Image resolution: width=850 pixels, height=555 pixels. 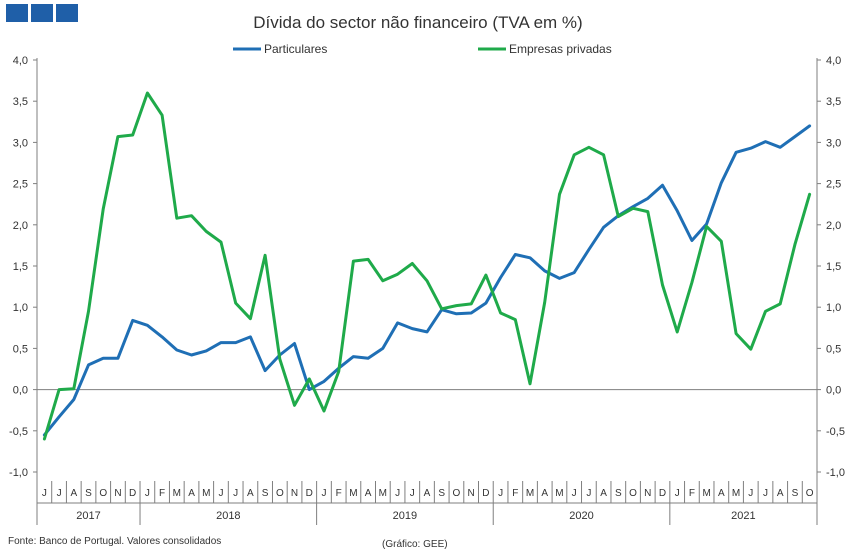 I want to click on left-tick-label: 2,5, so click(x=20, y=185).